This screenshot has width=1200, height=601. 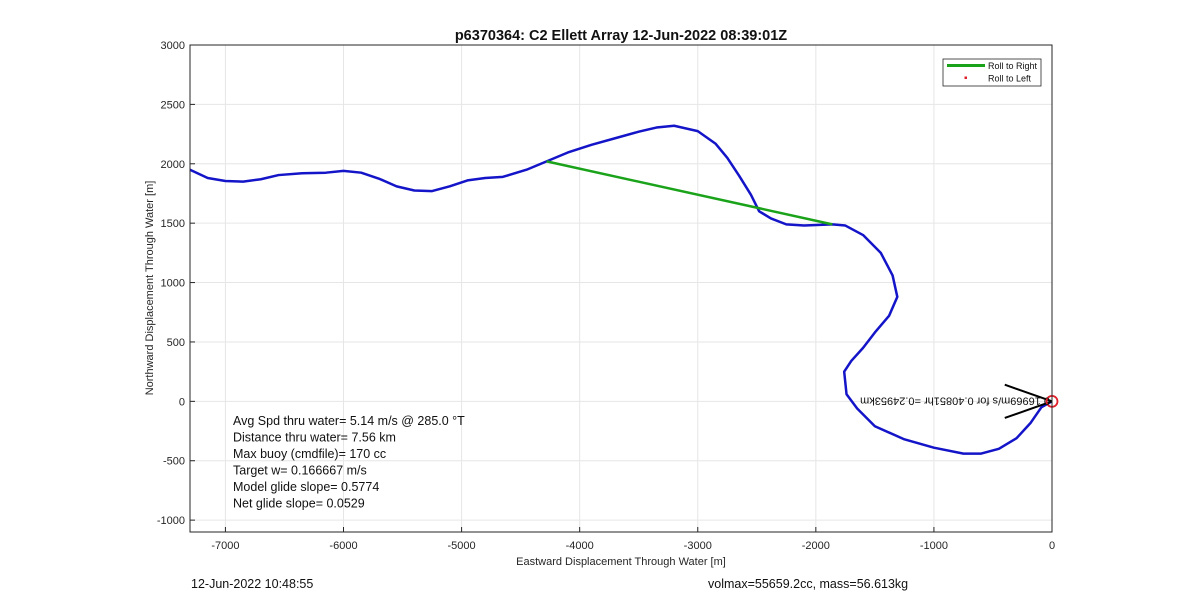 I want to click on legend-label: Roll to Right, so click(x=1013, y=66).